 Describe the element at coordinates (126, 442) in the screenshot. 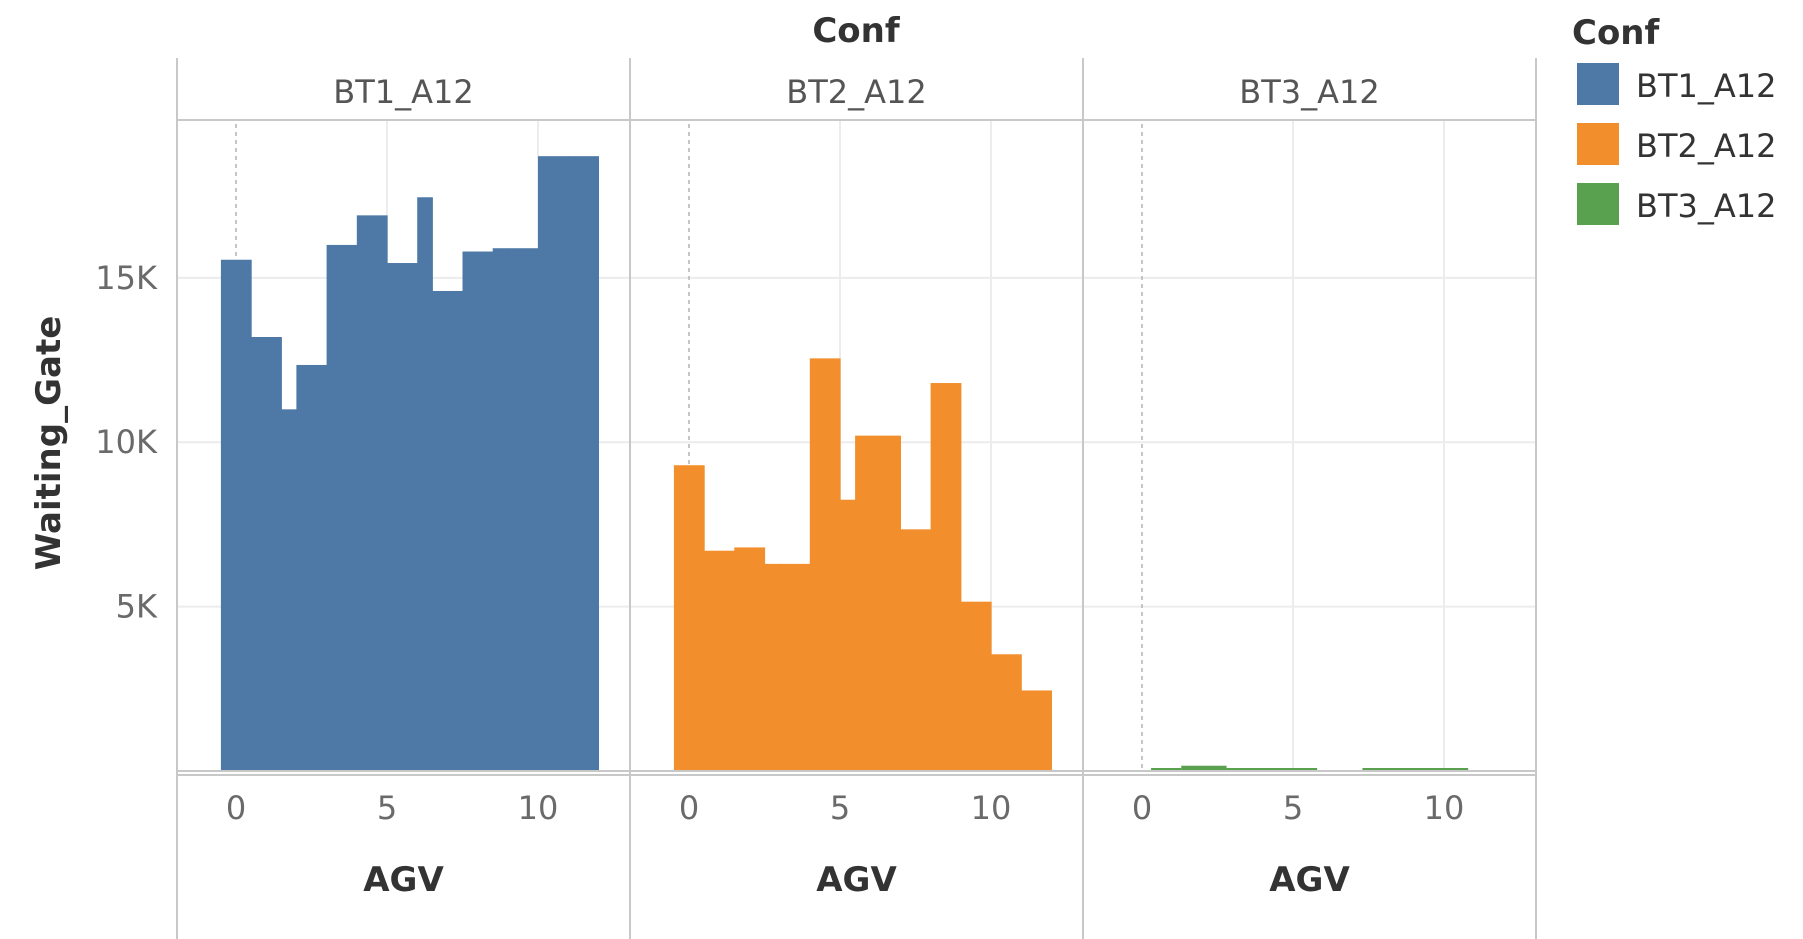

I see `y-tick-label: 10K` at that location.